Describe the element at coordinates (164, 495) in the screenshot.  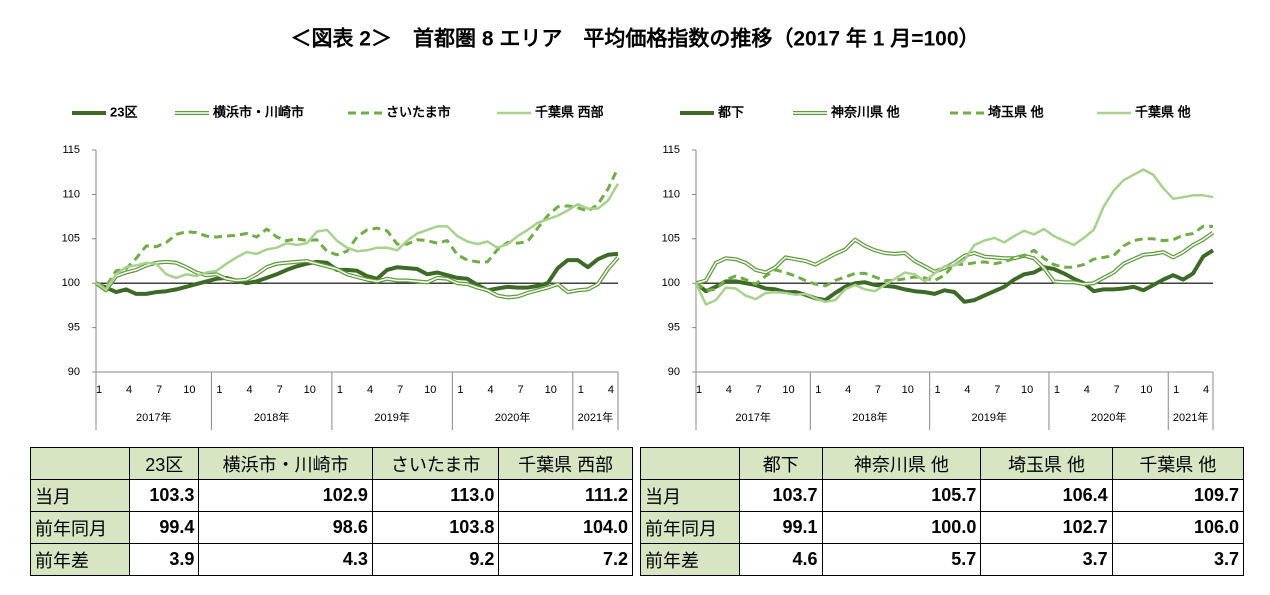
I see `cell: 103.3` at that location.